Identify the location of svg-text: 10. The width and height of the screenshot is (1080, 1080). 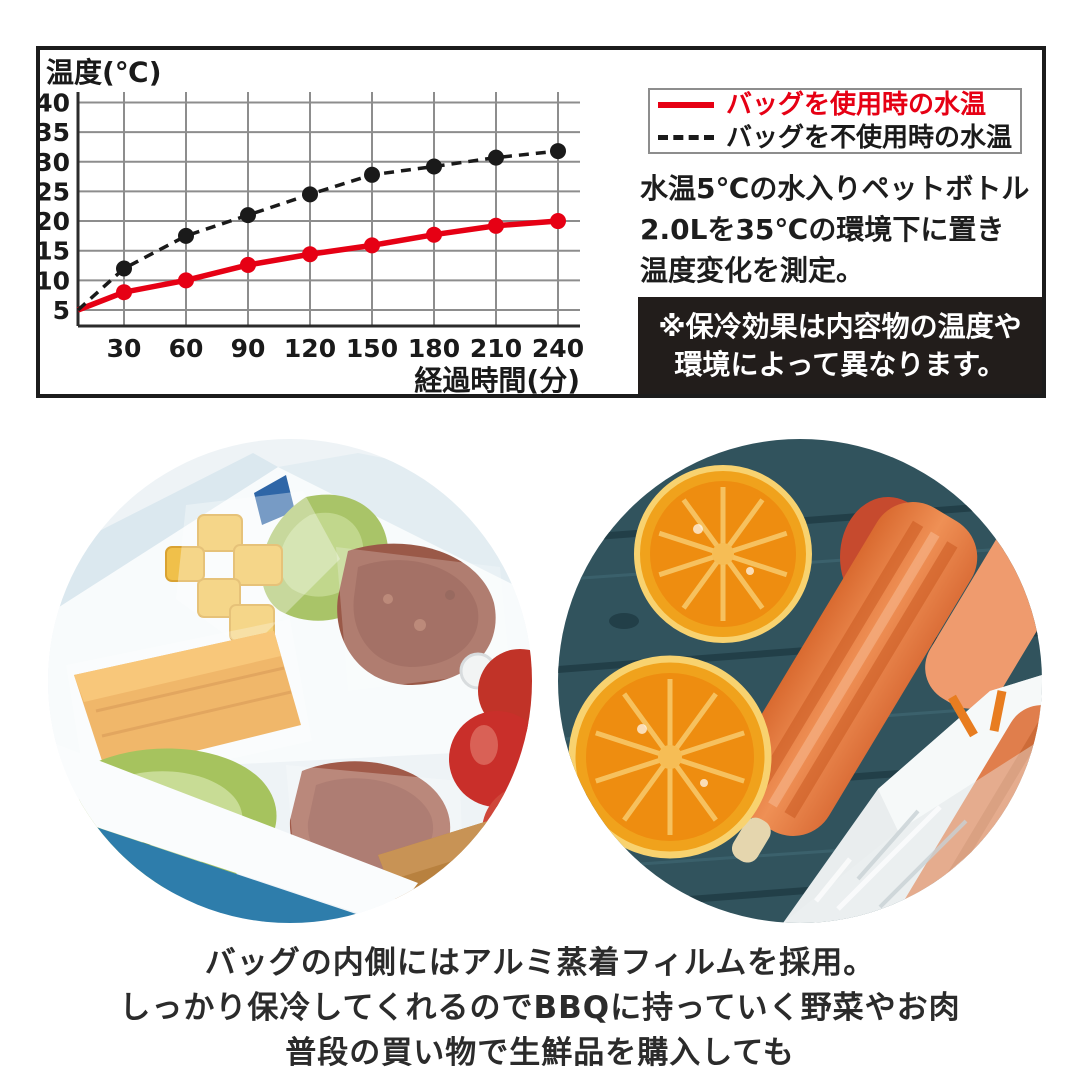
(55, 280).